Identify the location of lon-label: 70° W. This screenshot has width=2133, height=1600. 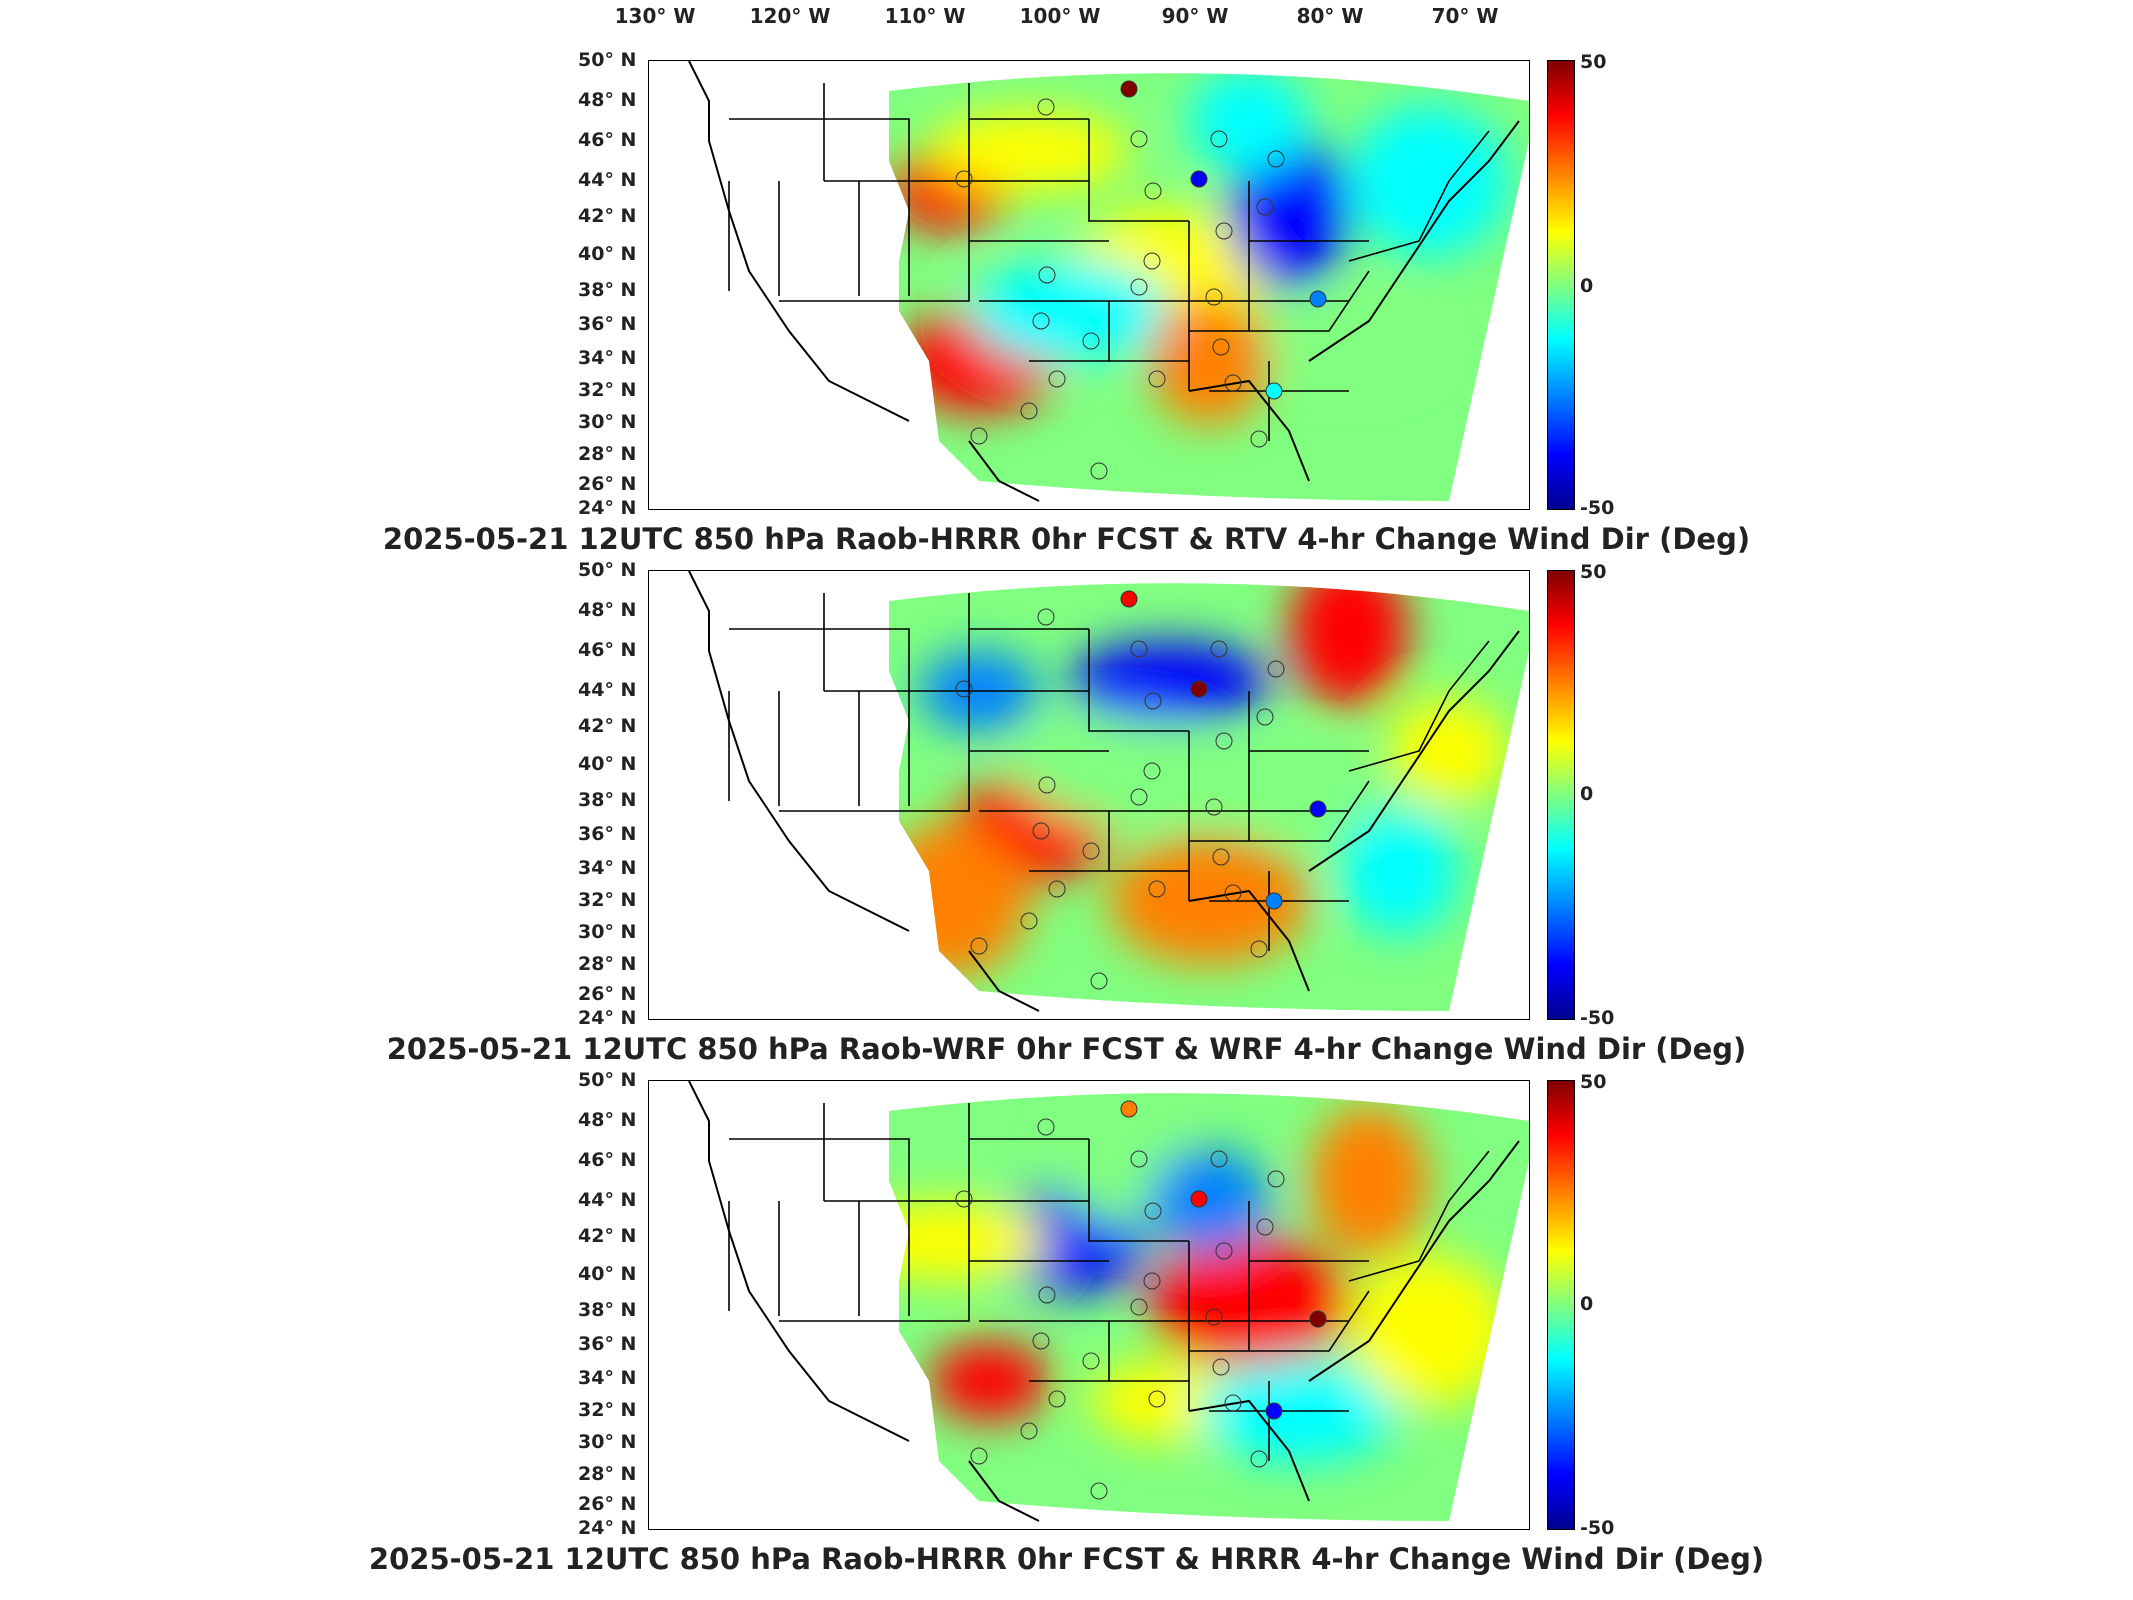
(1465, 16).